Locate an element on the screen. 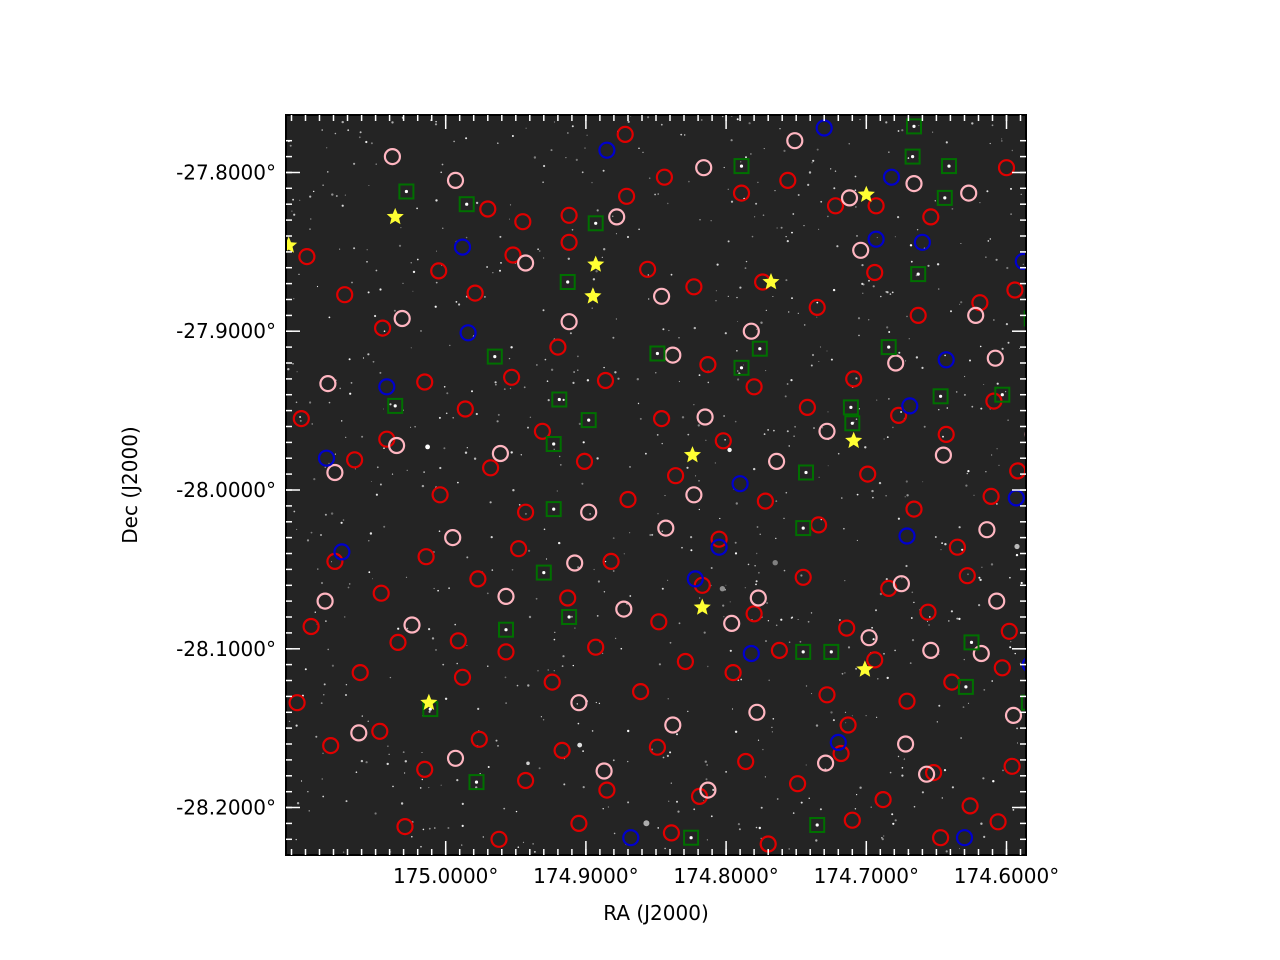 Image resolution: width=1280 pixels, height=960 pixels. x-tick-label: 175.0000° is located at coordinates (445, 876).